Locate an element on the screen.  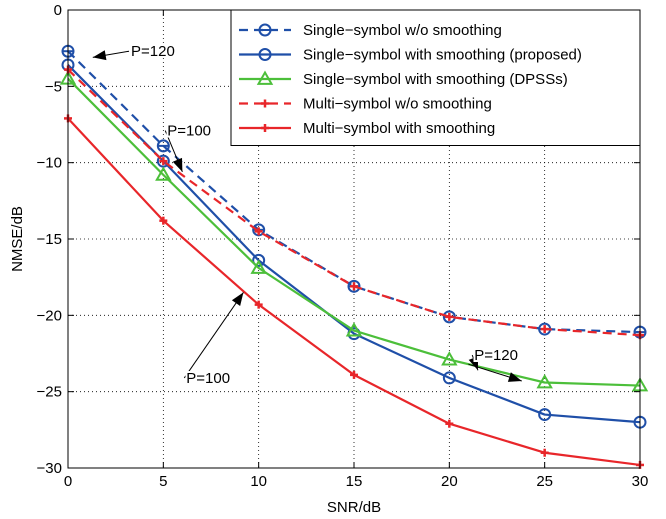
annotation is located at coordinates (495, 372).